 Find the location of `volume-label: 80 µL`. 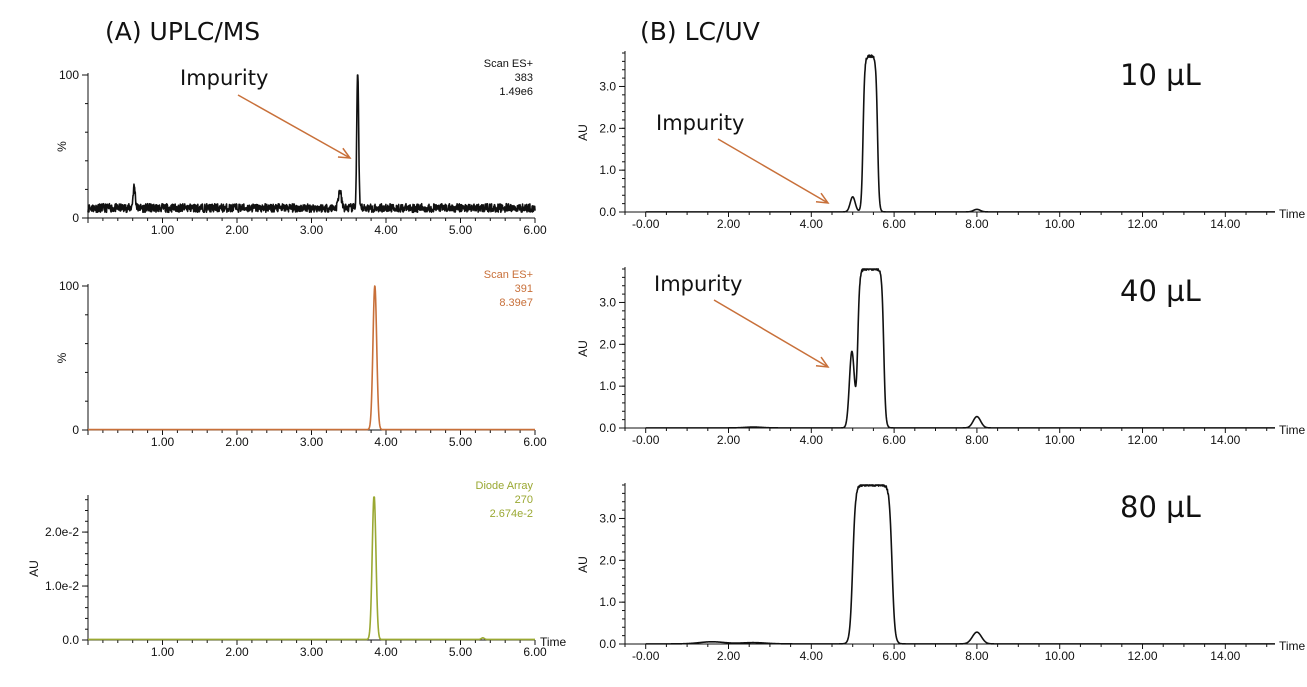

volume-label: 80 µL is located at coordinates (1160, 507).